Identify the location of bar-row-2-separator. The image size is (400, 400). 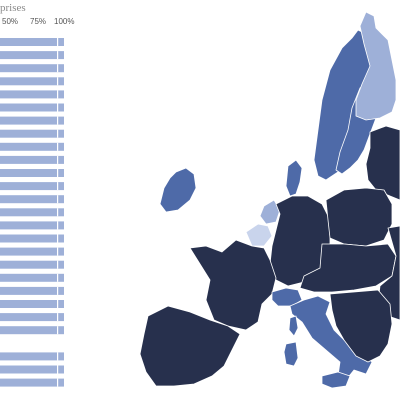
(58, 55).